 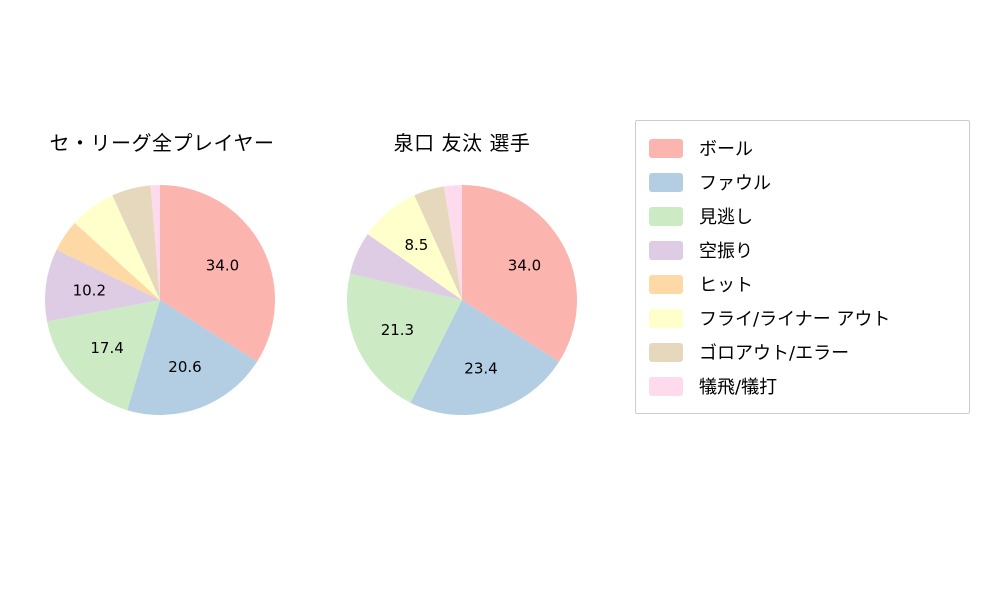 What do you see at coordinates (726, 251) in the screenshot?
I see `legend-label: 空振り` at bounding box center [726, 251].